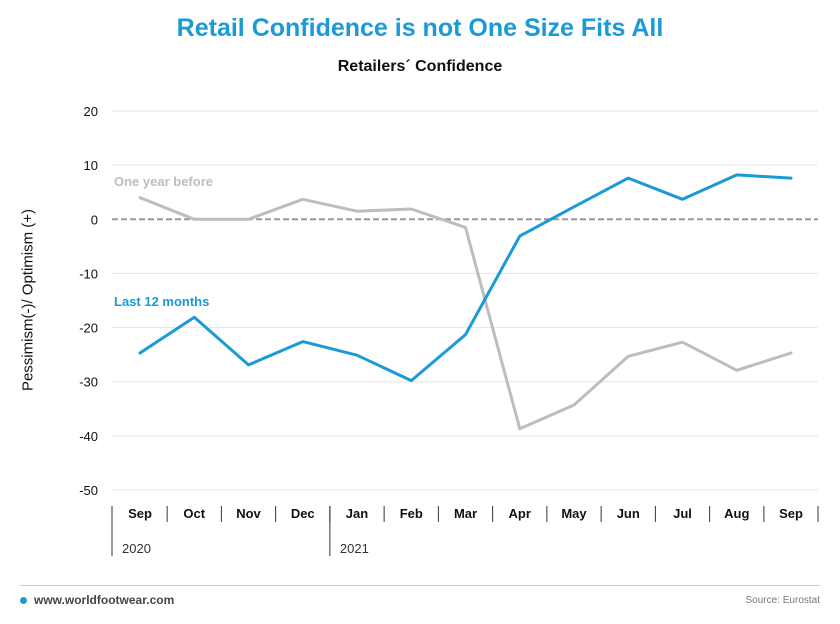 The width and height of the screenshot is (840, 624). I want to click on series-label: One year before, so click(163, 181).